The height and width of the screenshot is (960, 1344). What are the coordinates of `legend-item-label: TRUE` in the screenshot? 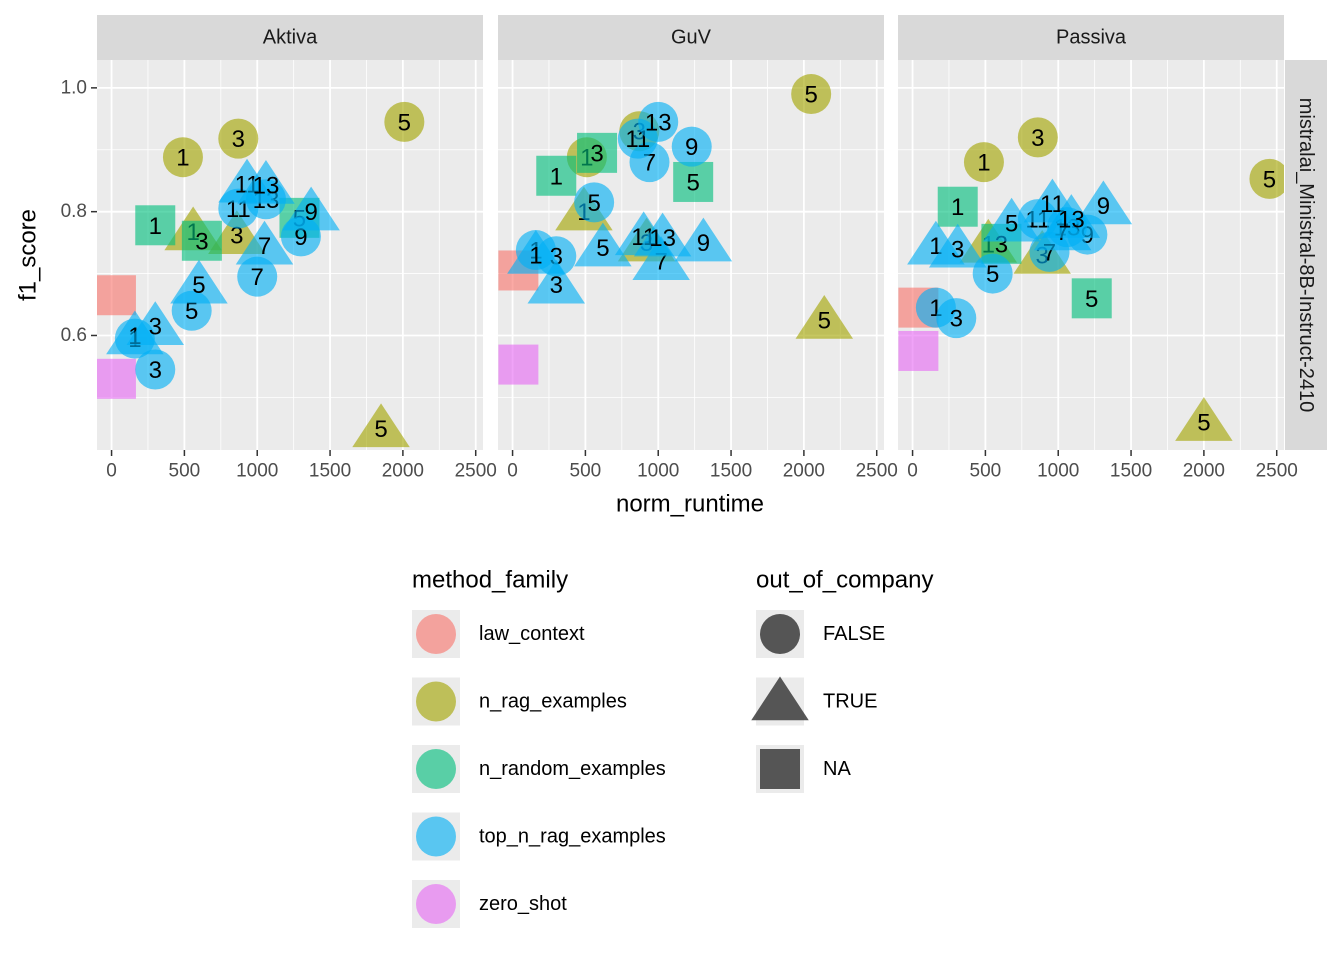 It's located at (850, 702).